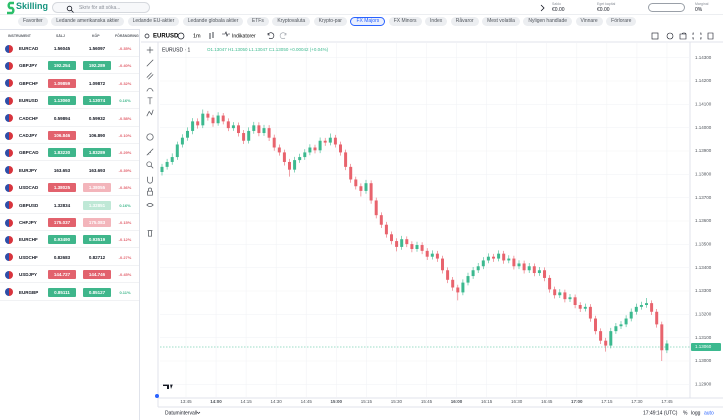 Image resolution: width=723 pixels, height=420 pixels. Describe the element at coordinates (125, 48) in the screenshot. I see `change: -0.35%` at that location.